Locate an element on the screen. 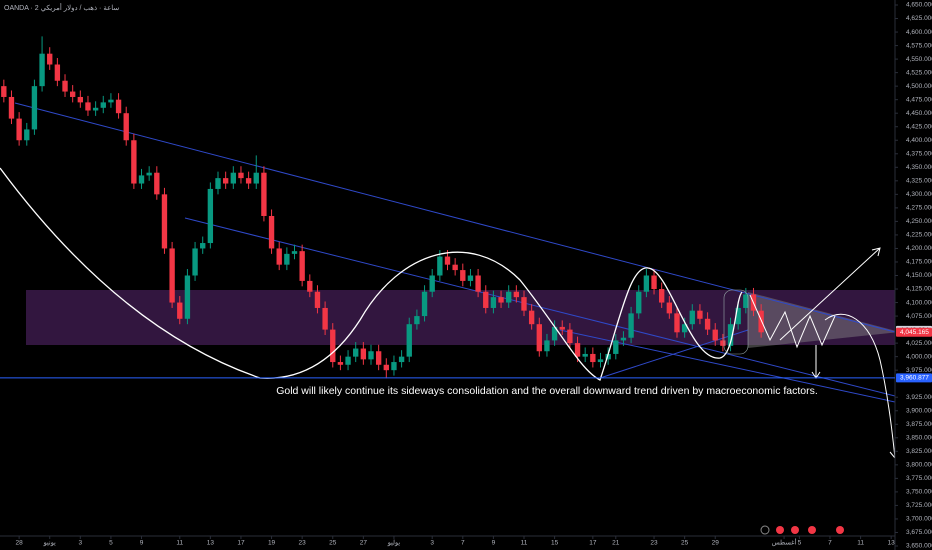  y-tick-label: 4,300.000 is located at coordinates (919, 194).